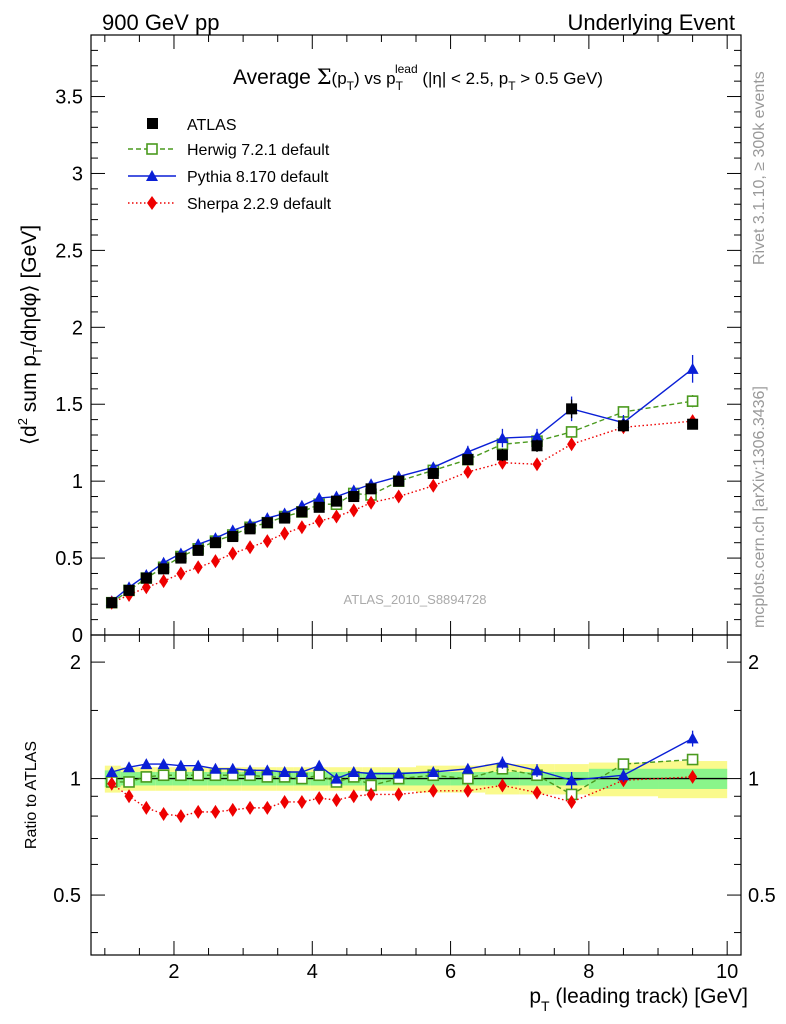 Image resolution: width=786 pixels, height=1024 pixels. Describe the element at coordinates (69, 98) in the screenshot. I see `main-y-tick-label: 3.5` at that location.